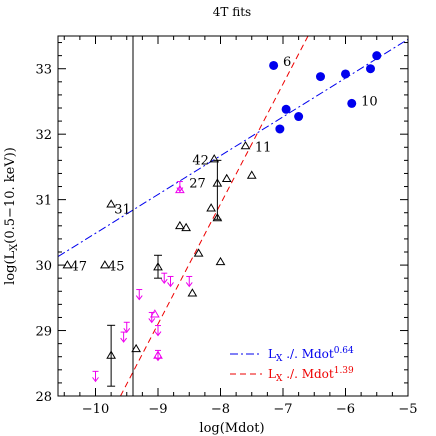 The width and height of the screenshot is (436, 436). What do you see at coordinates (325, 92) in the screenshot?
I see `series-blue-dots` at bounding box center [325, 92].